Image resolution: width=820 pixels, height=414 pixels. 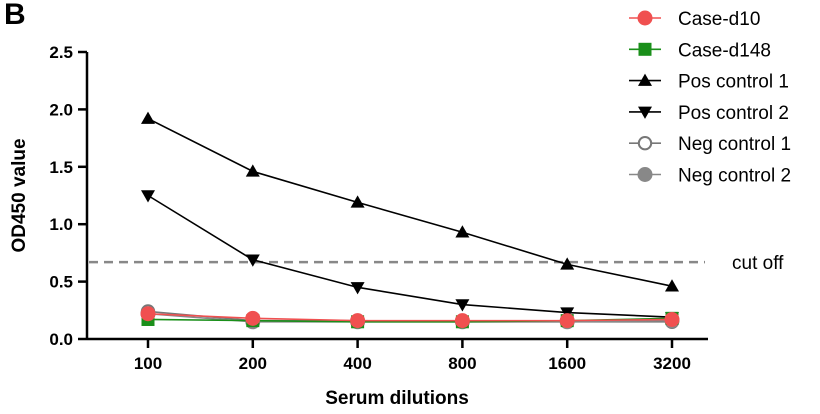 I want to click on series-line, so click(x=410, y=317).